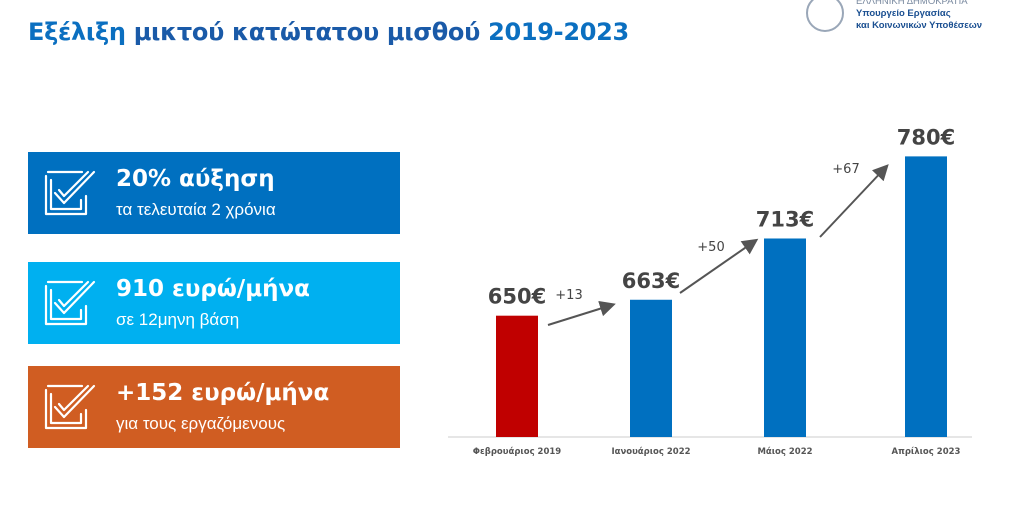 This screenshot has height=509, width=1024. What do you see at coordinates (213, 289) in the screenshot?
I see `stat-headline: 910 ευρώ/μήνα` at bounding box center [213, 289].